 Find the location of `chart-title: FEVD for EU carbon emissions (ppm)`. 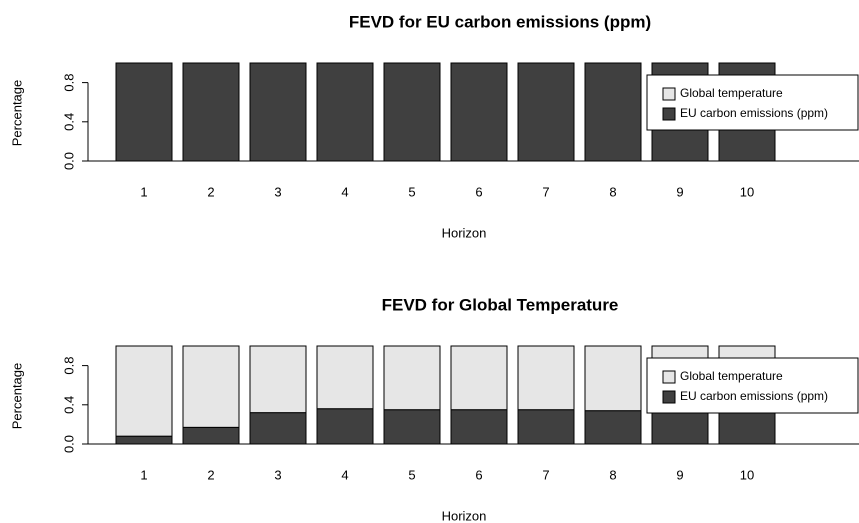

chart-title: FEVD for EU carbon emissions (ppm) is located at coordinates (500, 21).